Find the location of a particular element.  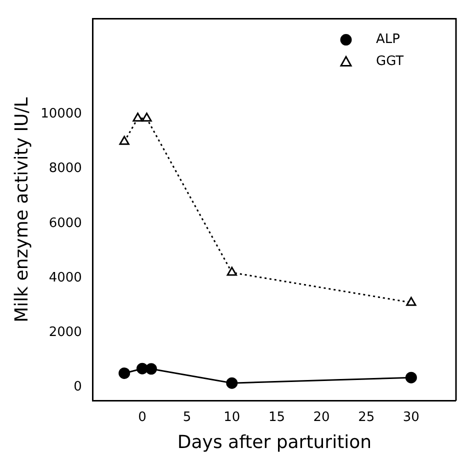

legend-label: ALP is located at coordinates (388, 40).